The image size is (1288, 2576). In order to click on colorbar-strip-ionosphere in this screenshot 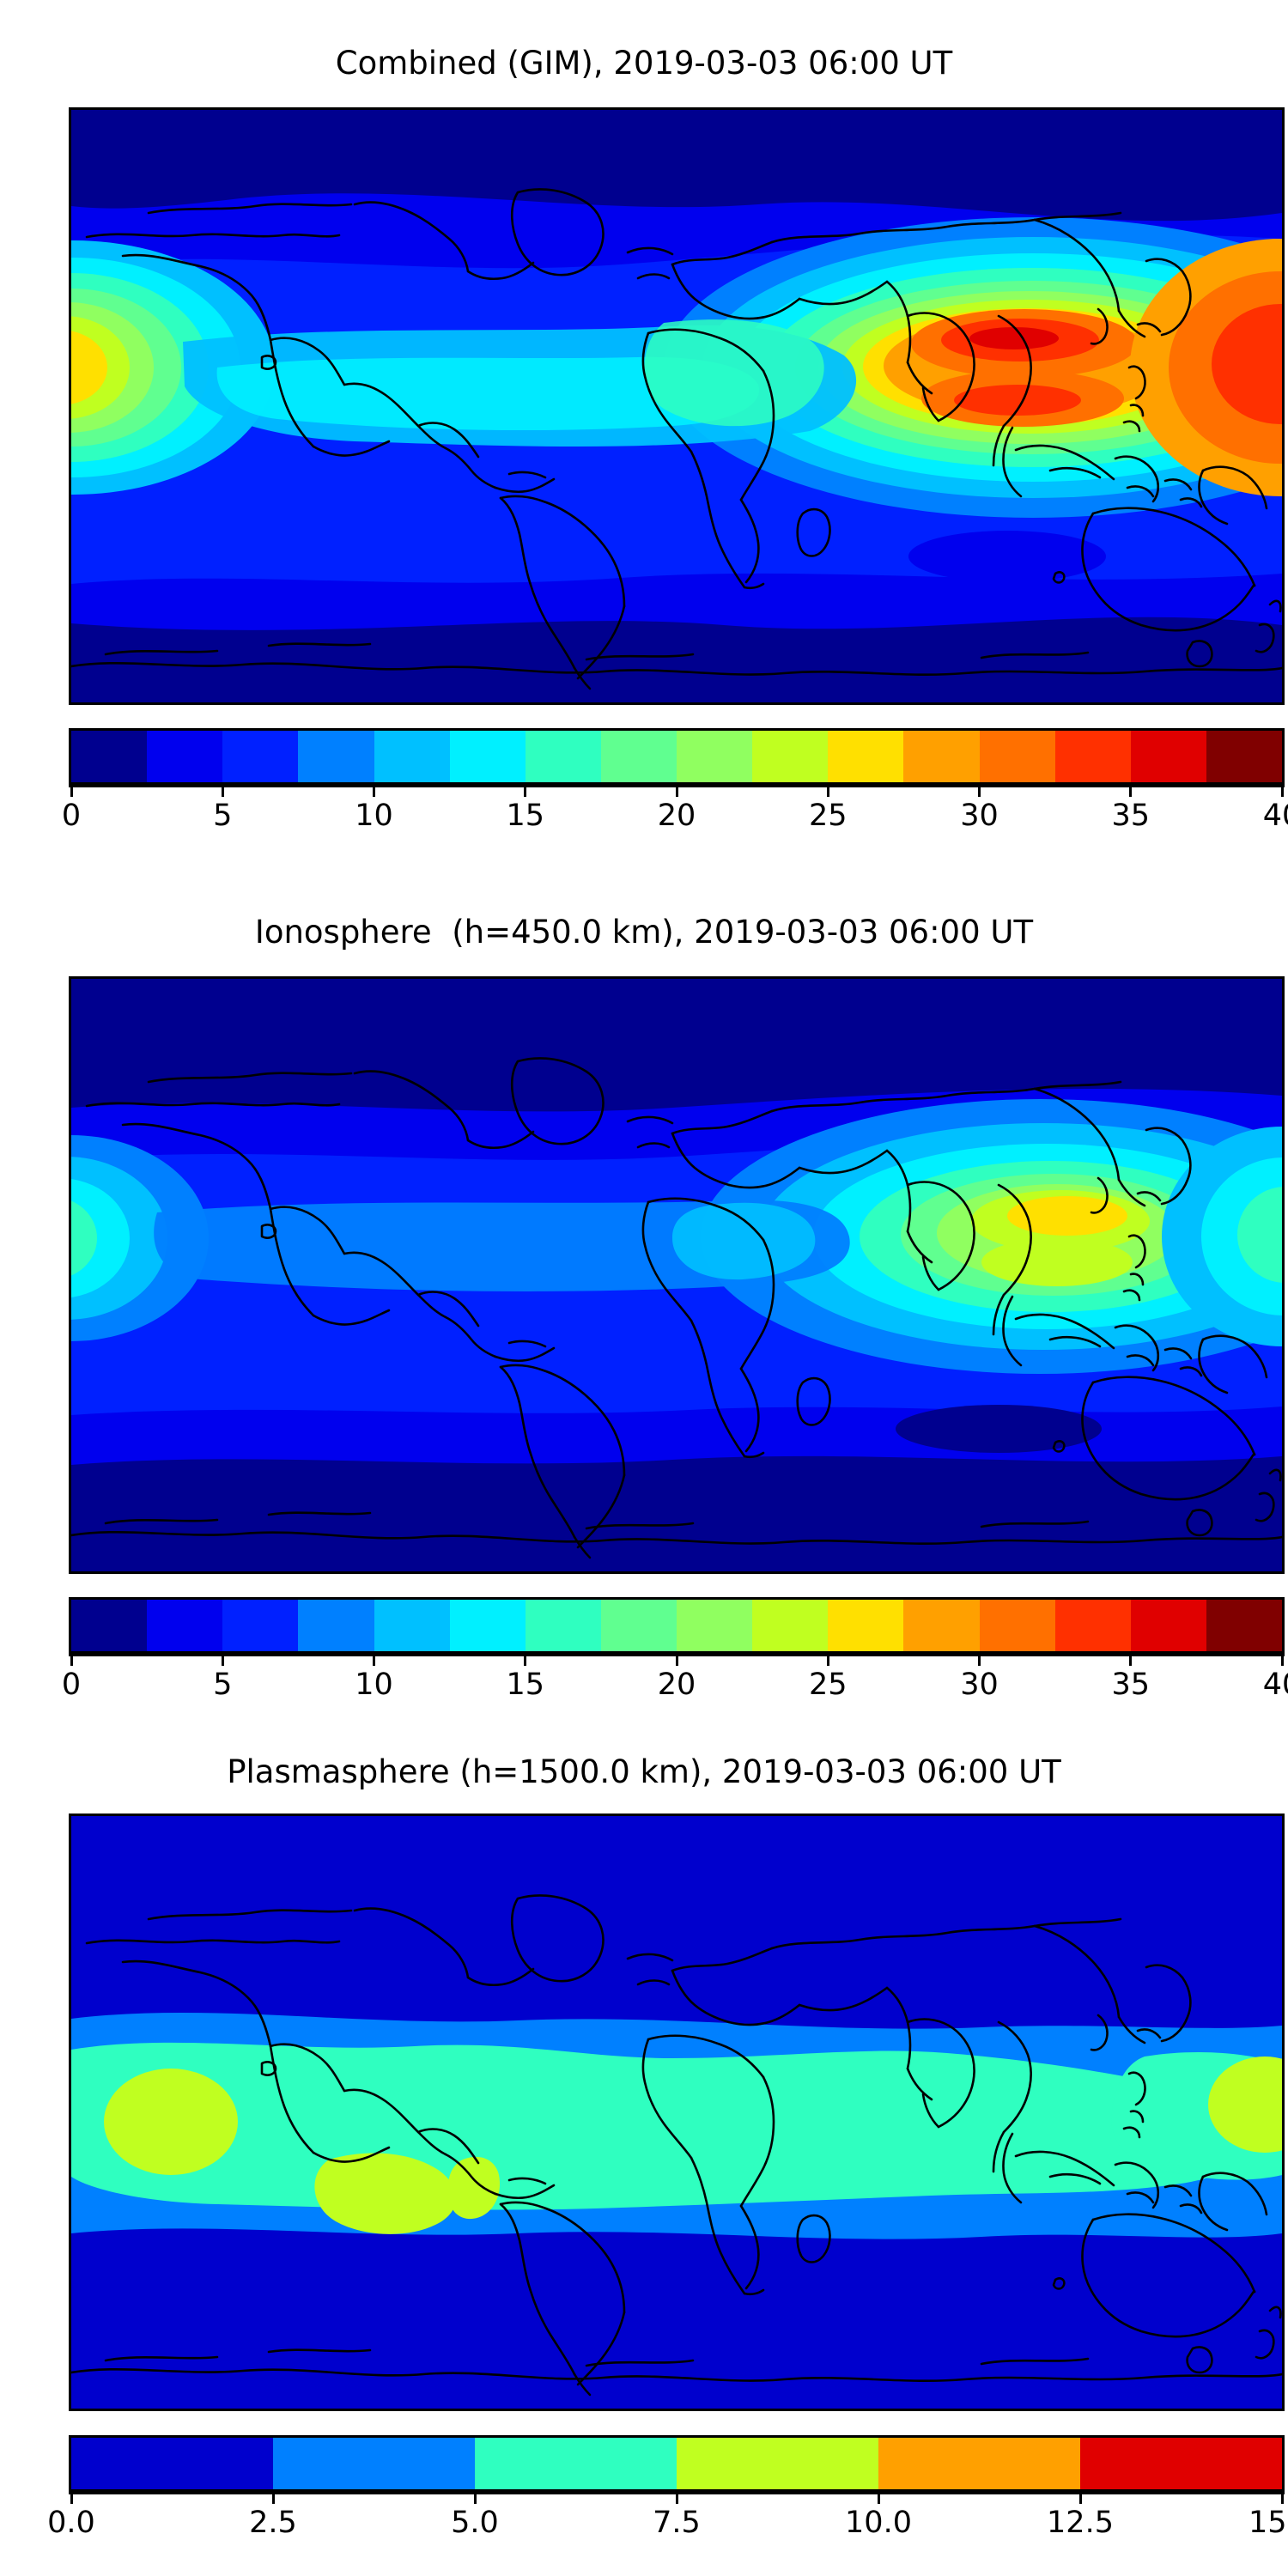, I will do `click(677, 1625)`.